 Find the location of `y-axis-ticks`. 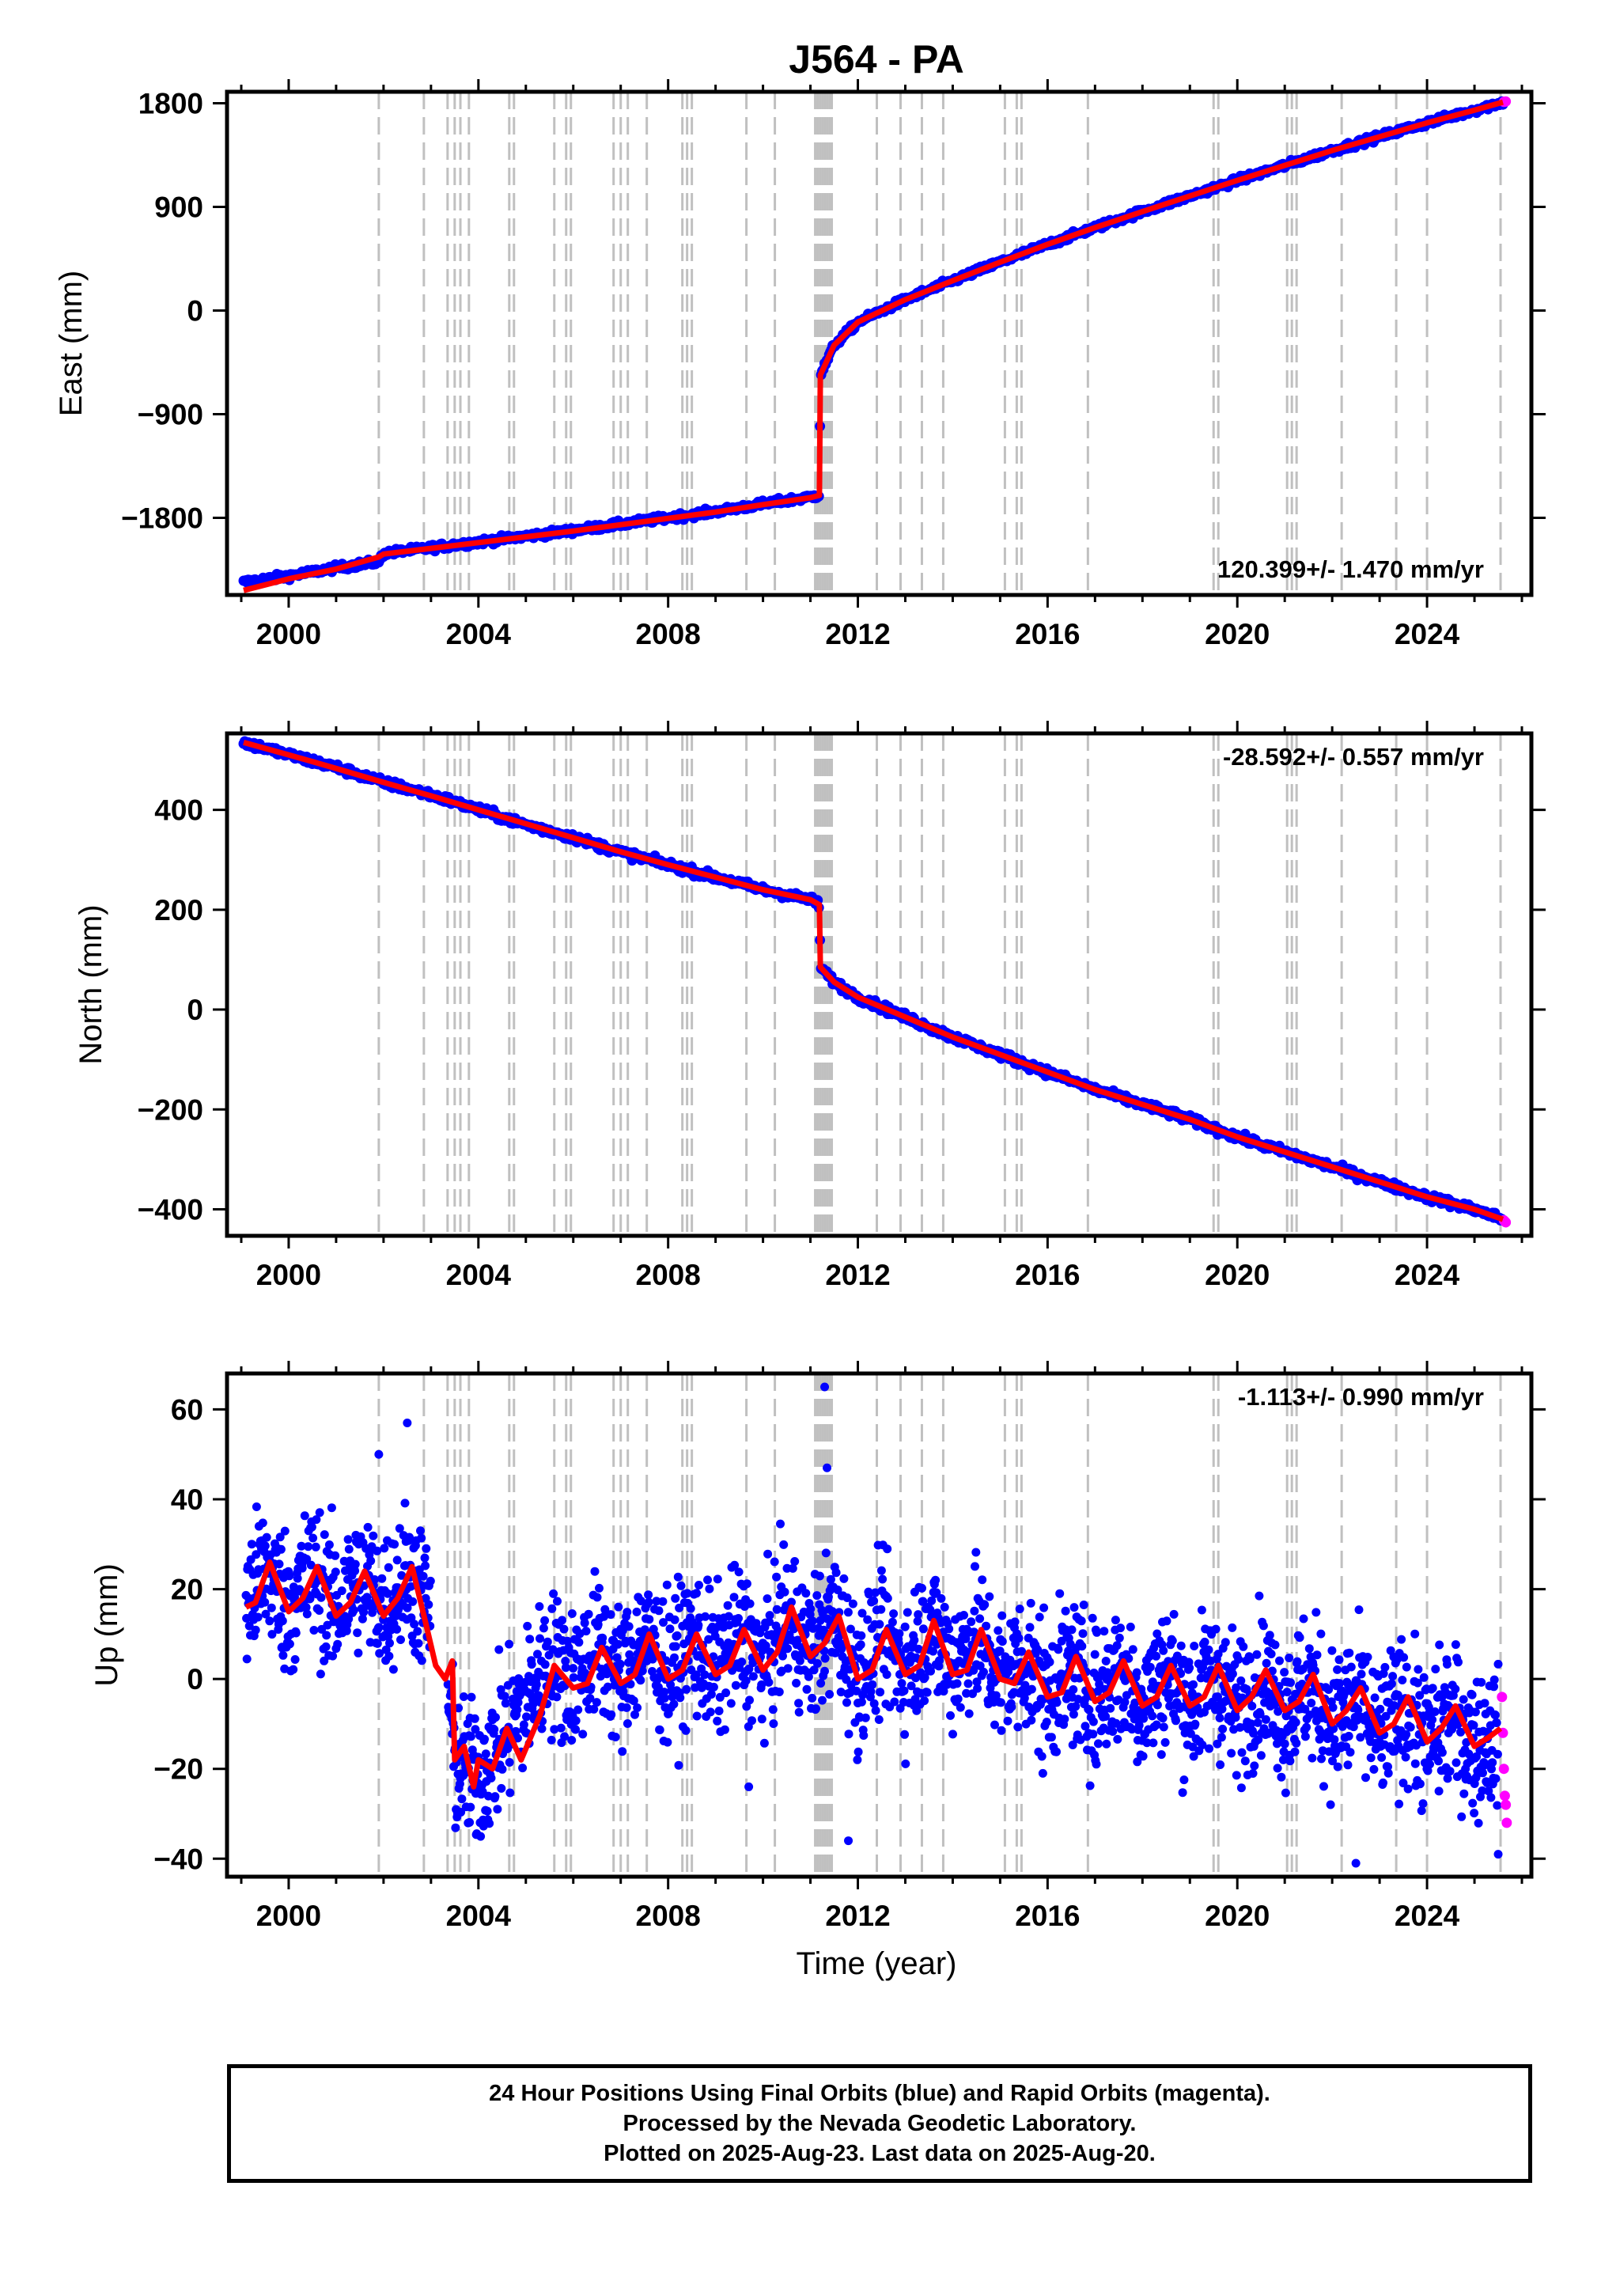

y-axis-ticks is located at coordinates (879, 1010).